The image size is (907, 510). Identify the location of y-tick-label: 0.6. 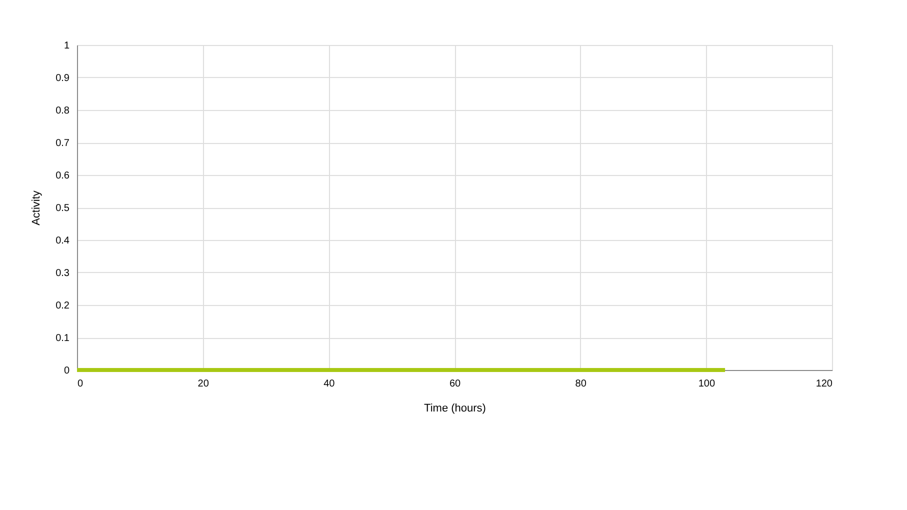
(63, 176).